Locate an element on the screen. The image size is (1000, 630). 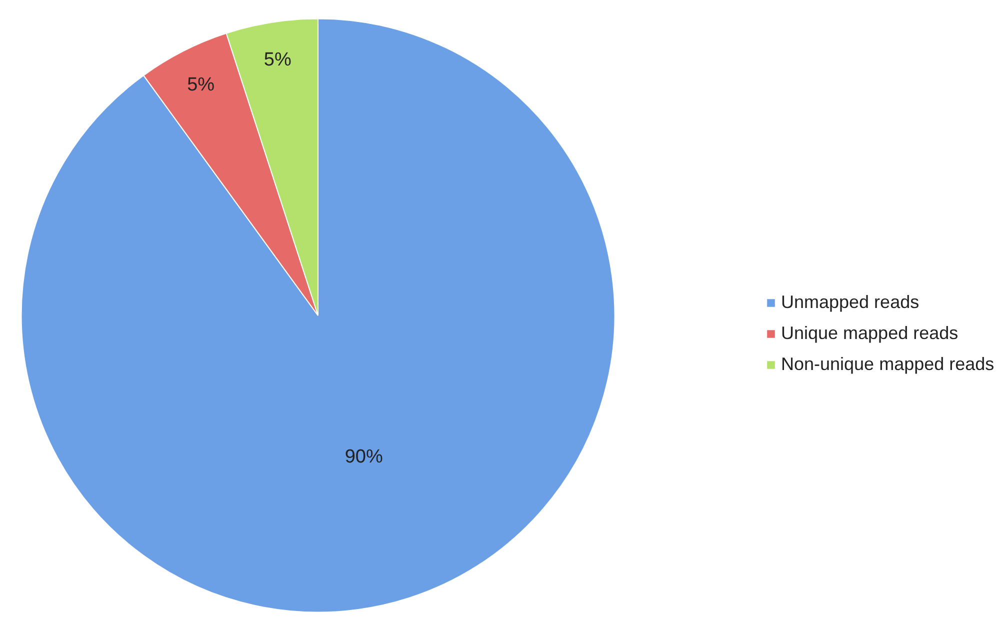
legend-label: Unmapped reads is located at coordinates (850, 302).